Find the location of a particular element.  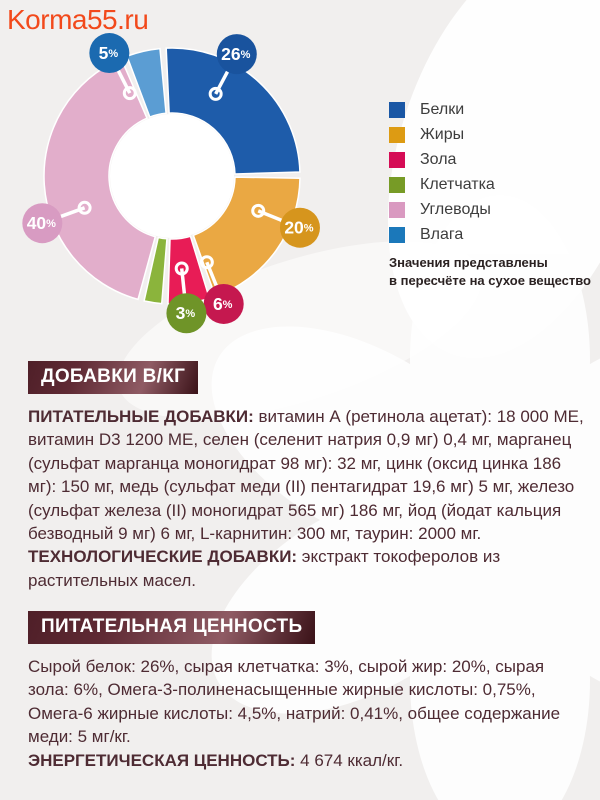

paragraph-lead: ТЕХНОЛОГИЧЕСКИЕ ДОБАВКИ: is located at coordinates (163, 557).